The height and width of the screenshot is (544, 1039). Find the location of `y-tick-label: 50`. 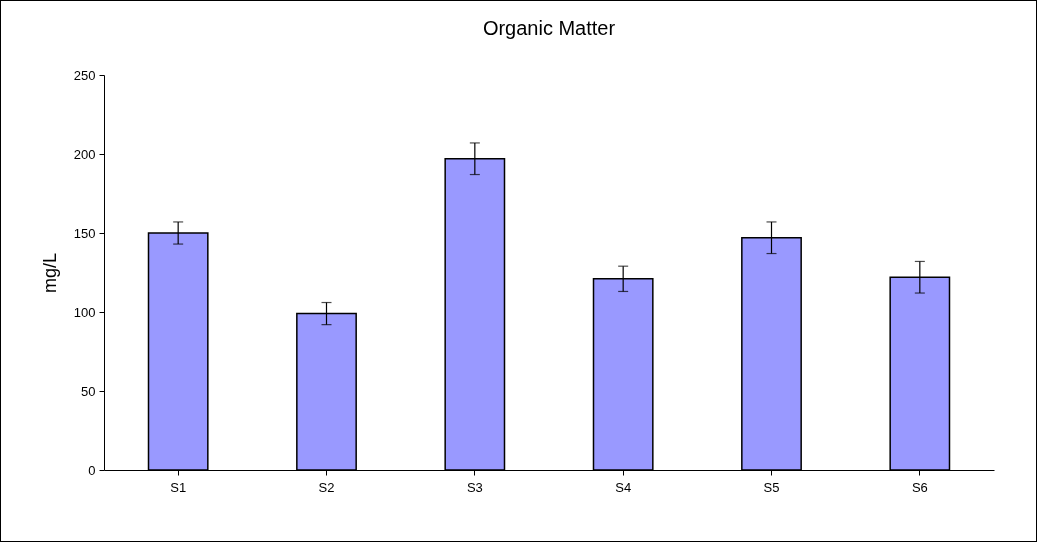

y-tick-label: 50 is located at coordinates (88, 391).